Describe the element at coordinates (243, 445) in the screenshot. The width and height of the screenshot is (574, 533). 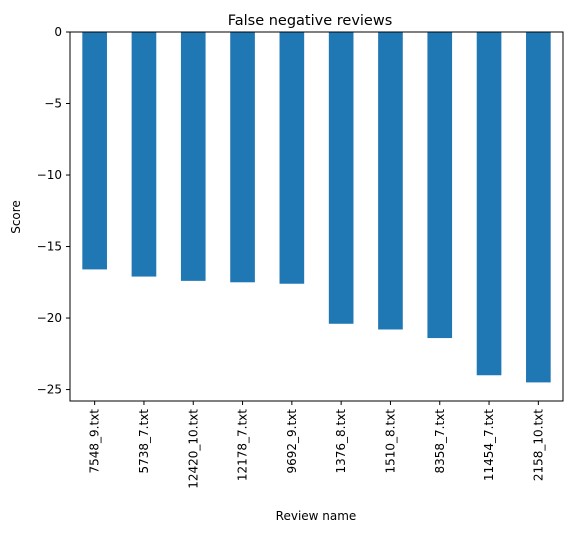
I see `x-tick-label: 12178_7.txt` at that location.